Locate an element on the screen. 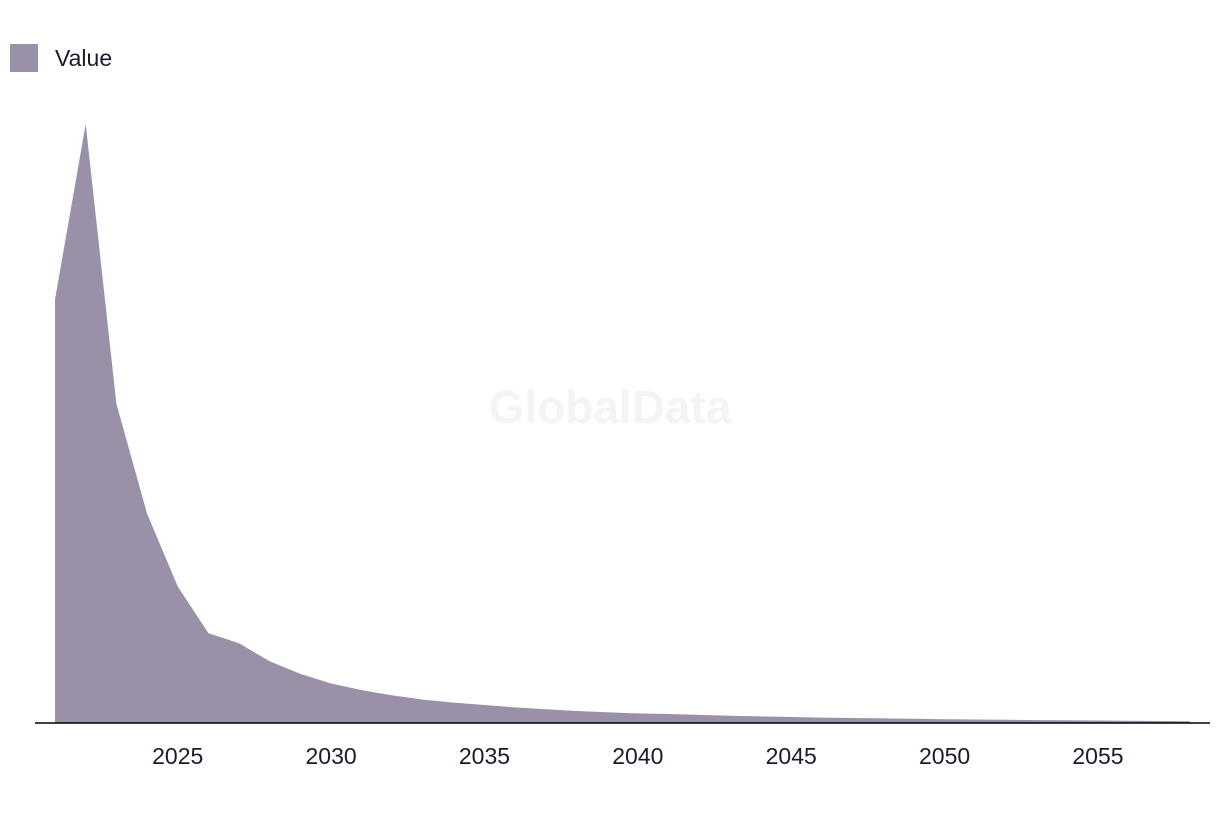 The height and width of the screenshot is (816, 1220). x-tick-label-2045: 2045 is located at coordinates (791, 756).